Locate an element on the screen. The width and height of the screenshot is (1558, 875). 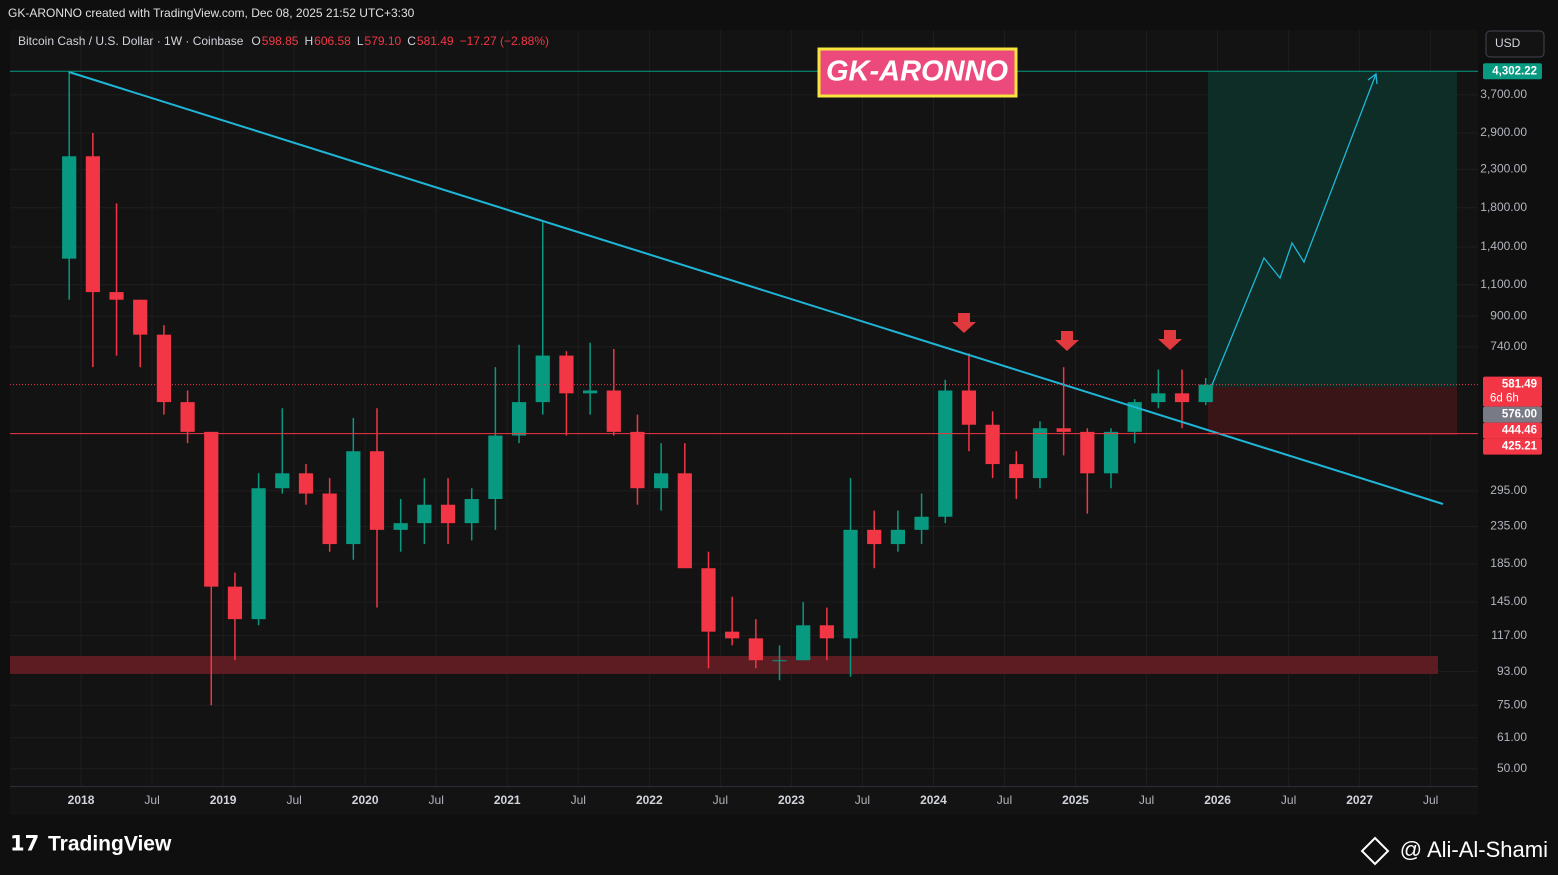
y-tick-label: 2,900.00 is located at coordinates (1503, 132).